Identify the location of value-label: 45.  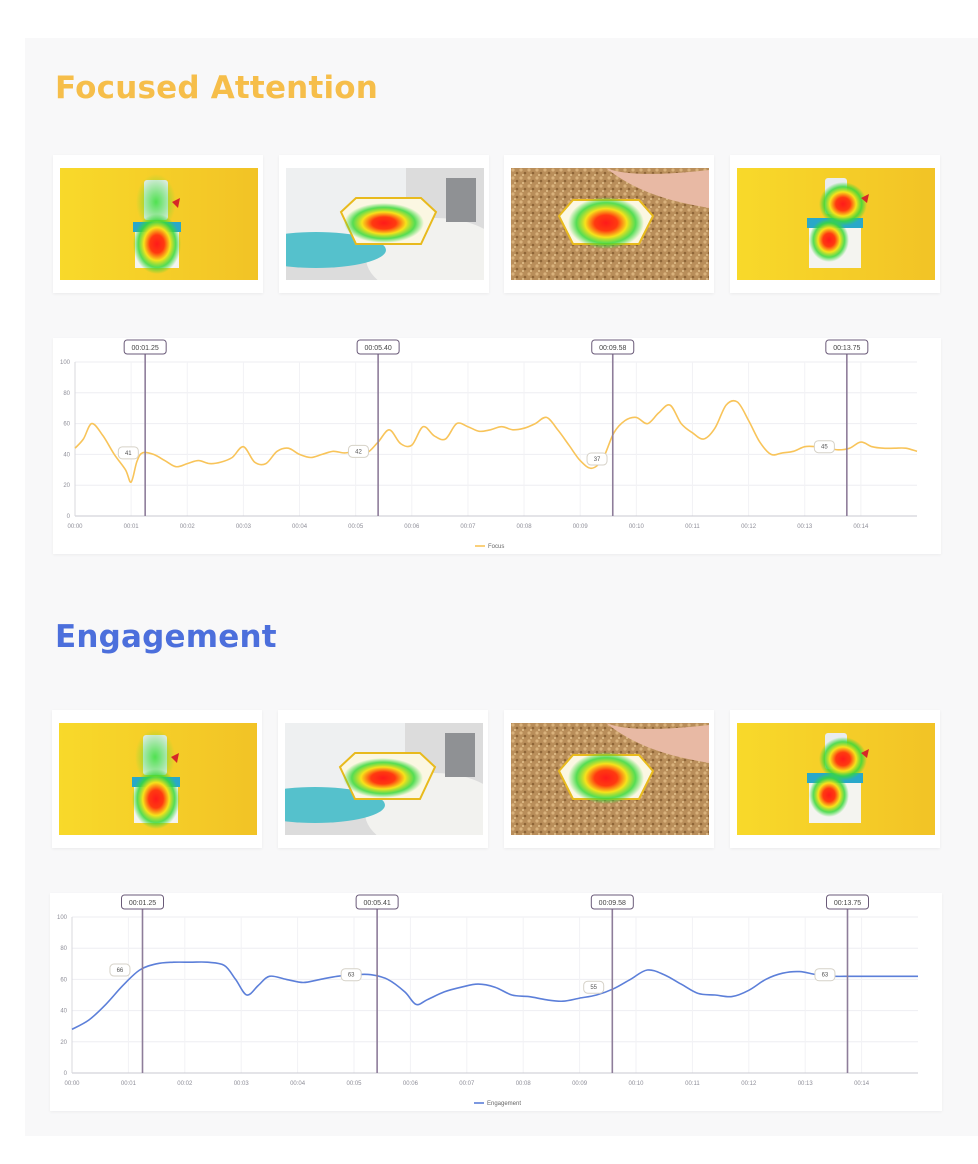
(824, 448).